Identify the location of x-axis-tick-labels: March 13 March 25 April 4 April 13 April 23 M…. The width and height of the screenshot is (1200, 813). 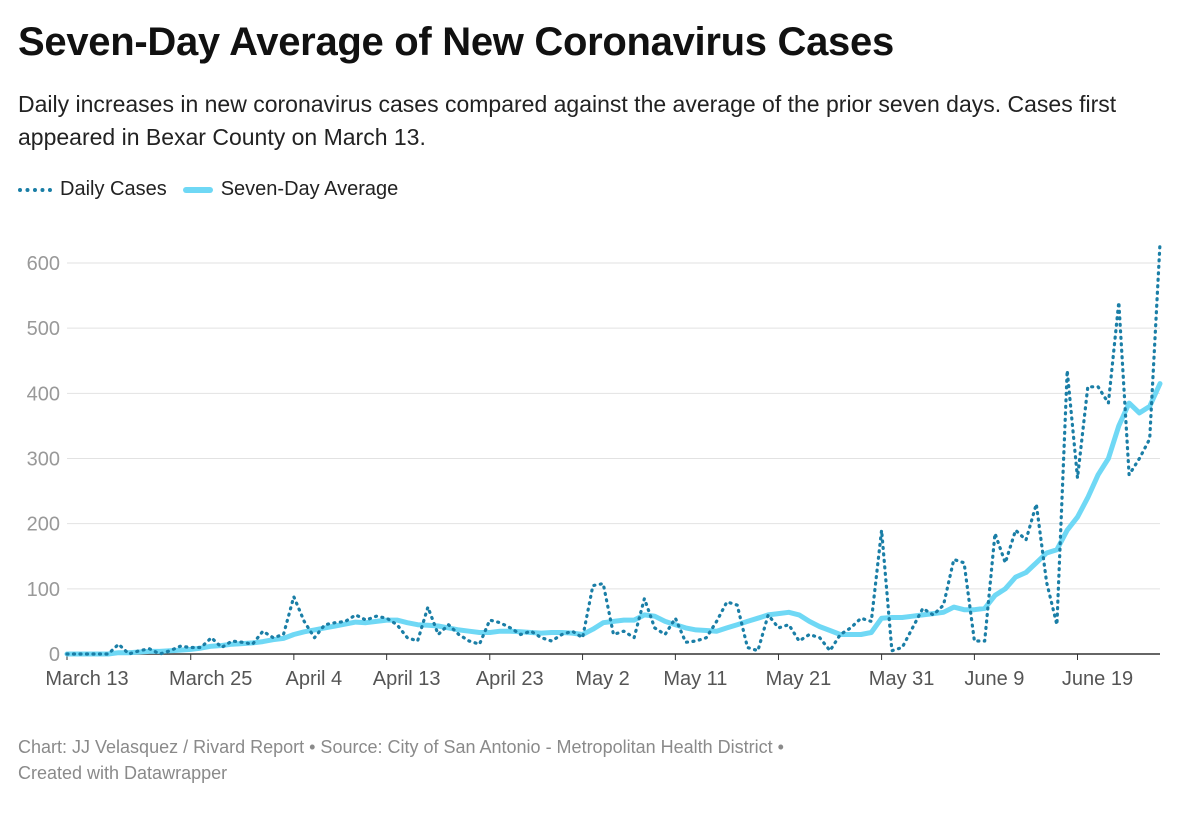
(589, 672).